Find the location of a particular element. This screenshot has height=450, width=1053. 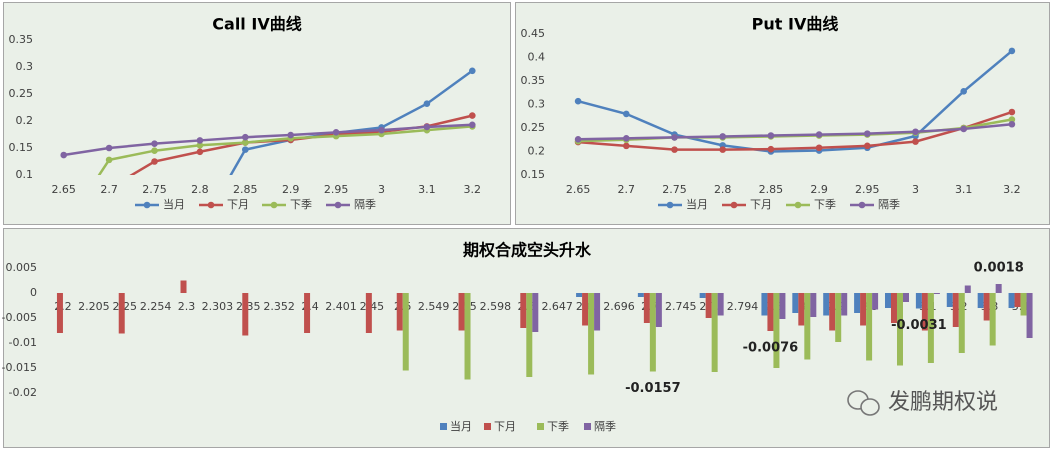

x-tick-label: 2.352 is located at coordinates (279, 306).